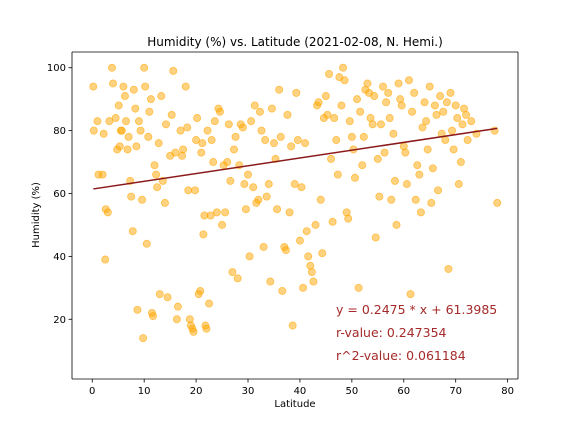  Describe the element at coordinates (92, 391) in the screenshot. I see `x-tick-label: 0` at that location.